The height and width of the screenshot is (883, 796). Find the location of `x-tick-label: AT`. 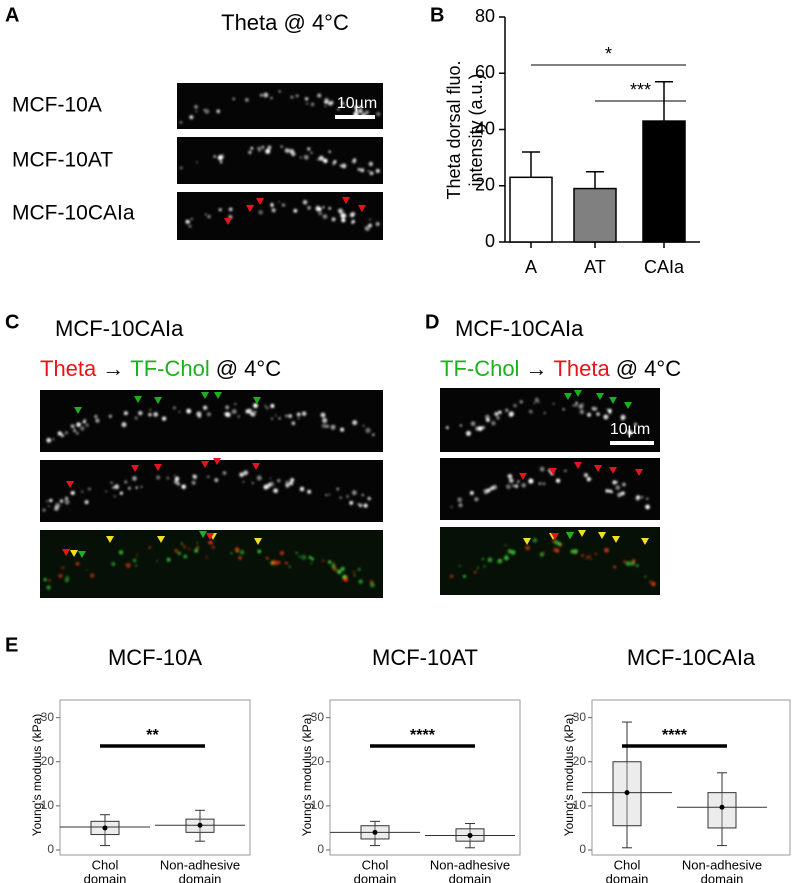

x-tick-label: AT is located at coordinates (595, 267).